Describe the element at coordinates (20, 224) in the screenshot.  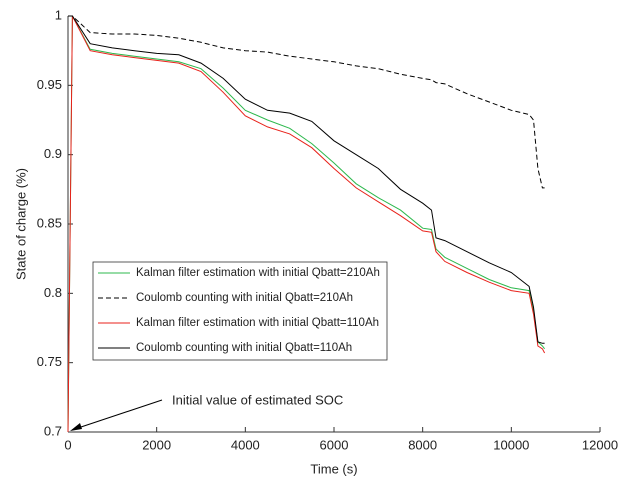
I see `y-axis-label: State of charge (%)` at that location.